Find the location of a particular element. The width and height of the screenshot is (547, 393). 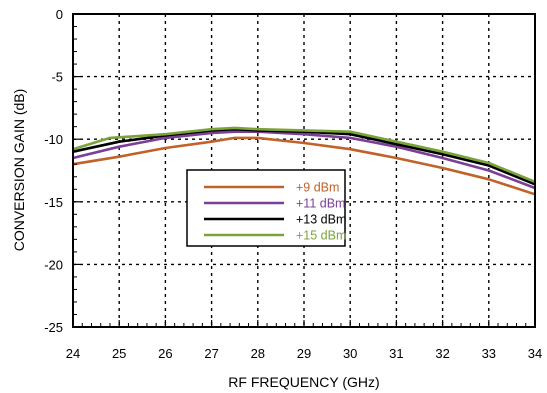

legend-label-3: +13 dBm is located at coordinates (321, 220).